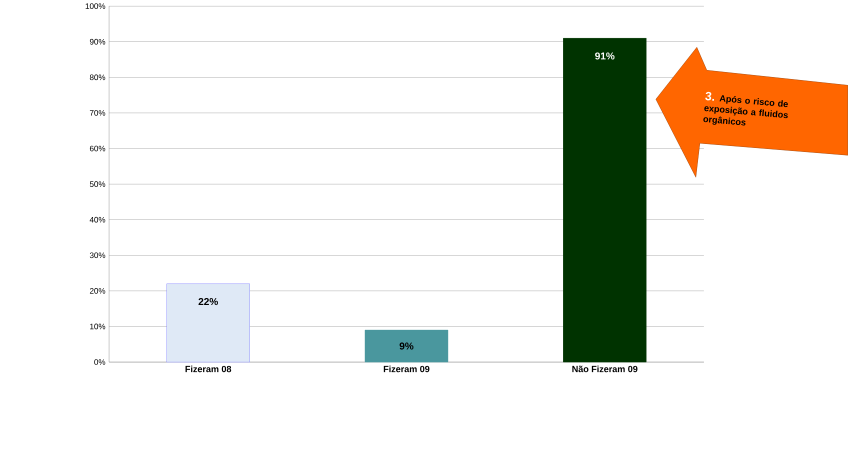 The height and width of the screenshot is (458, 848). Describe the element at coordinates (98, 184) in the screenshot. I see `y-tick-label: 50%` at that location.